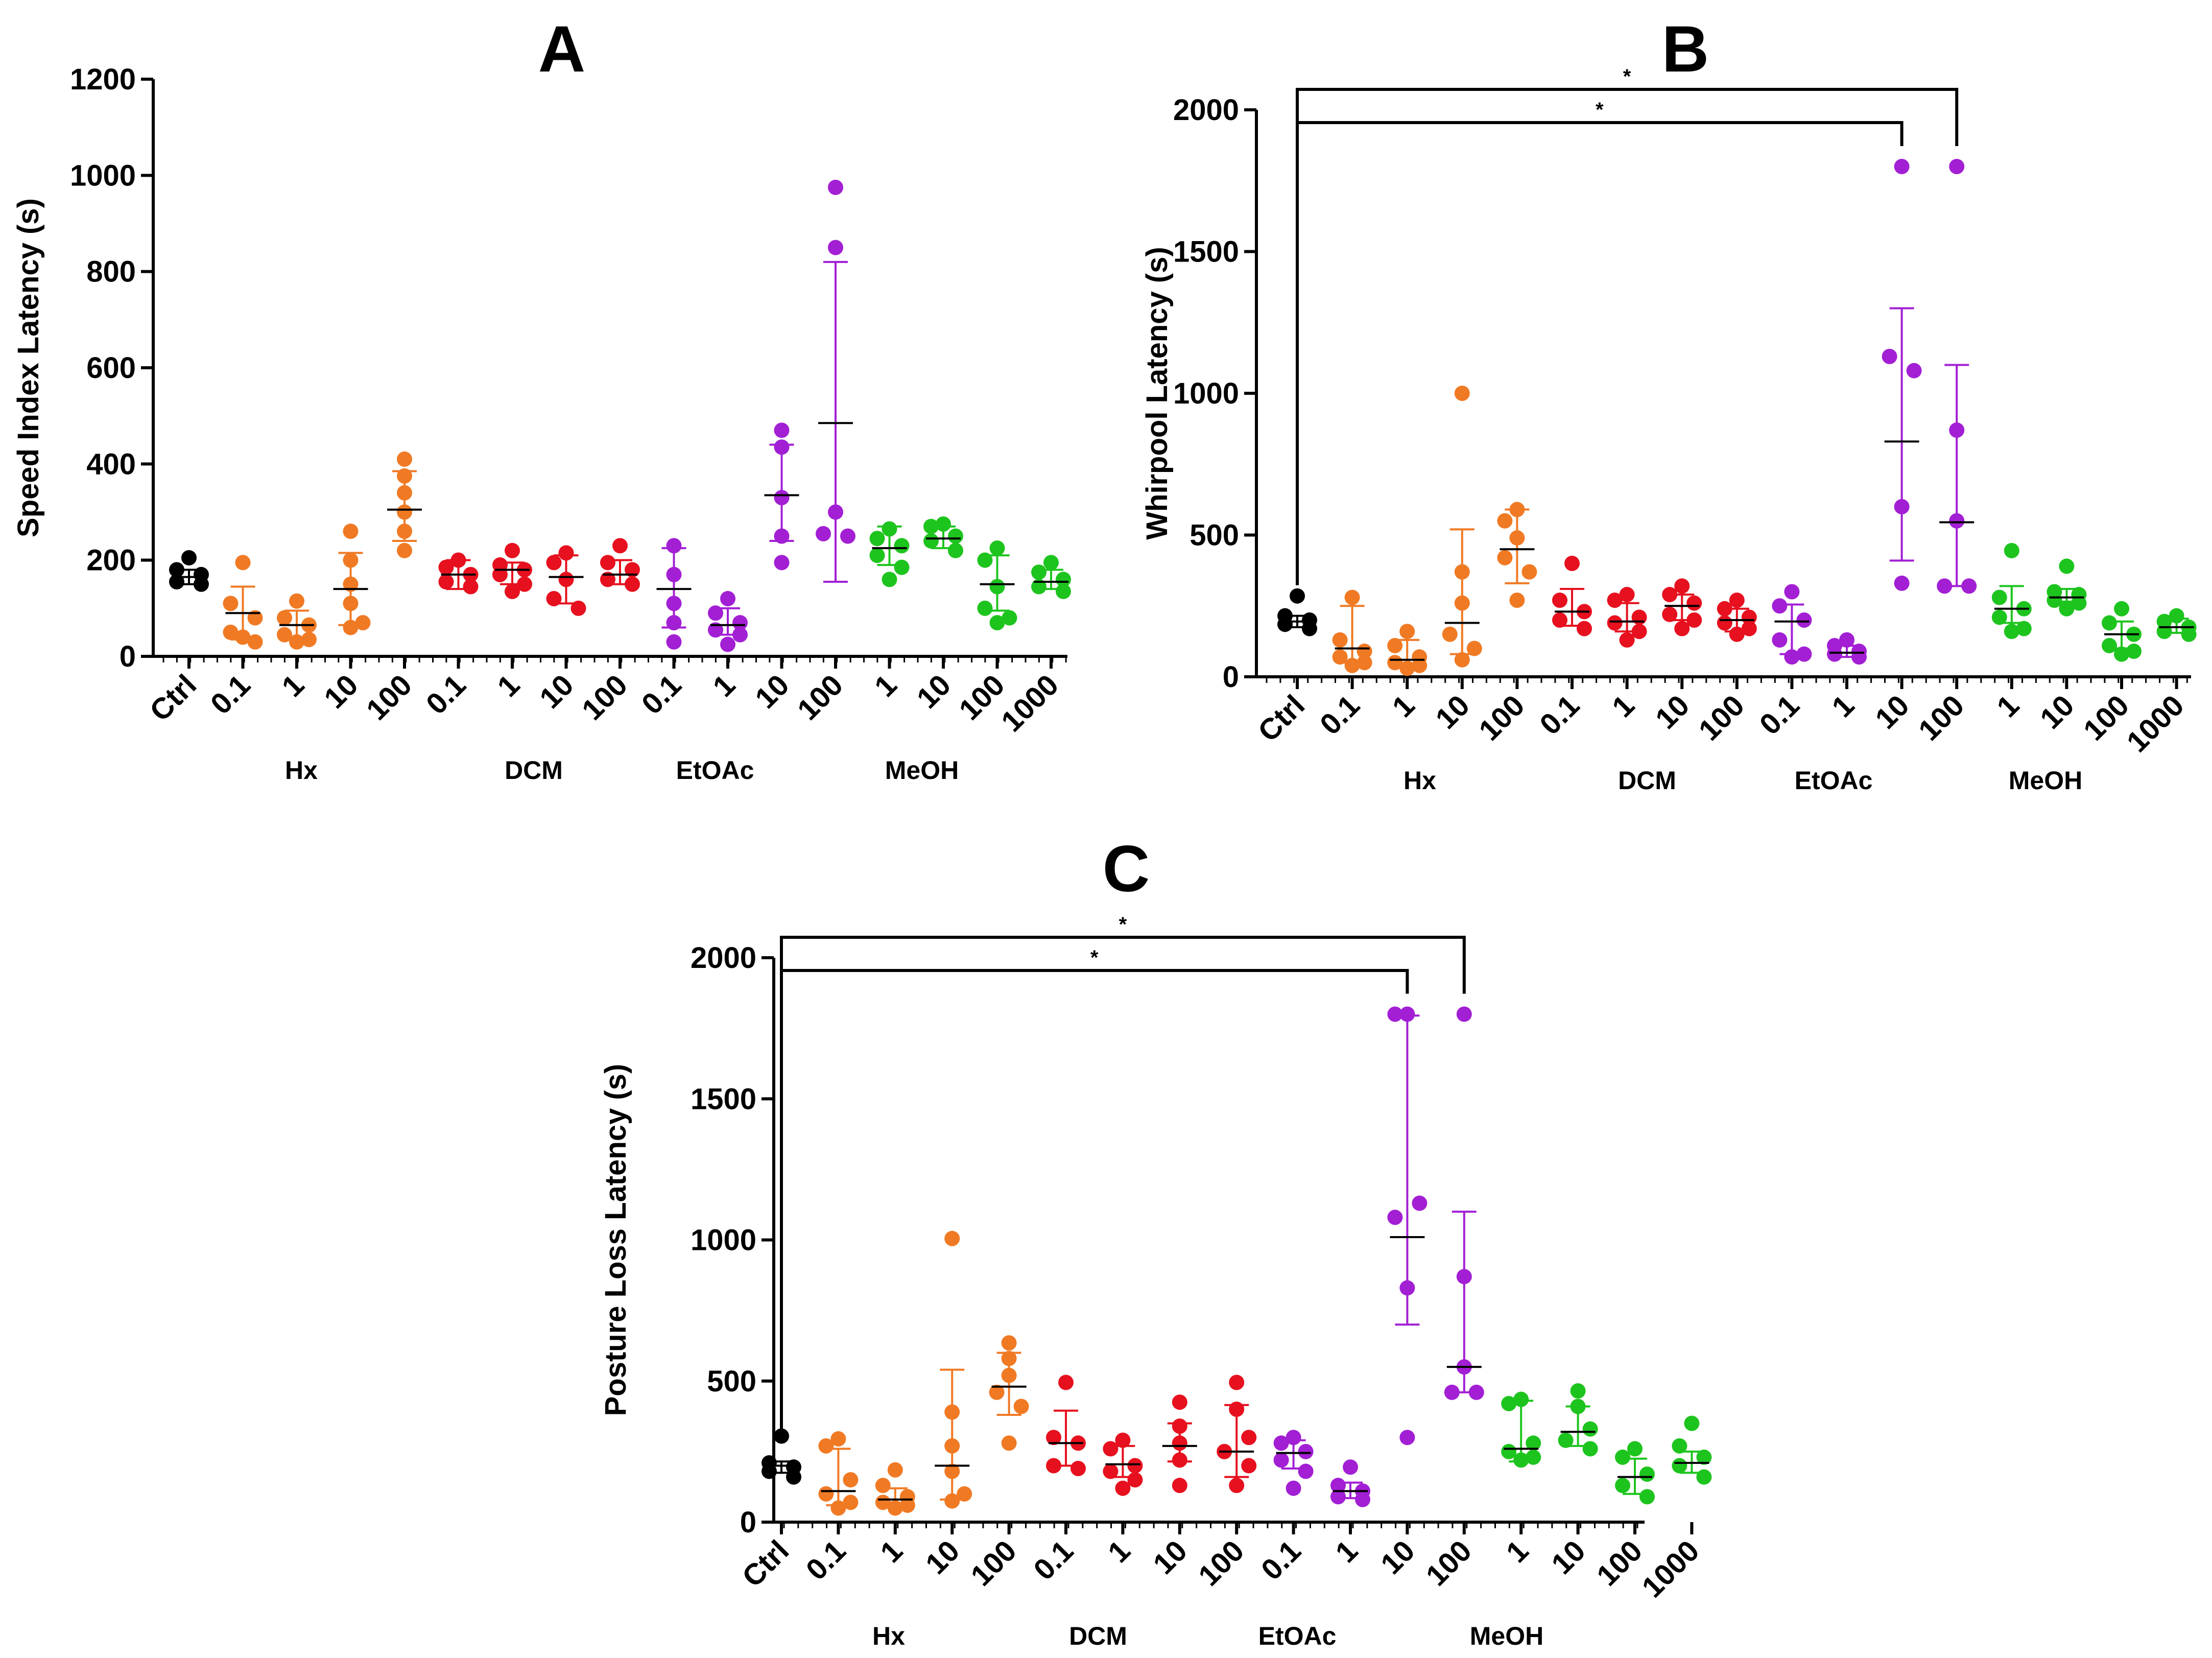 The width and height of the screenshot is (2212, 1658). Describe the element at coordinates (534, 770) in the screenshot. I see `group-label: DCM` at that location.